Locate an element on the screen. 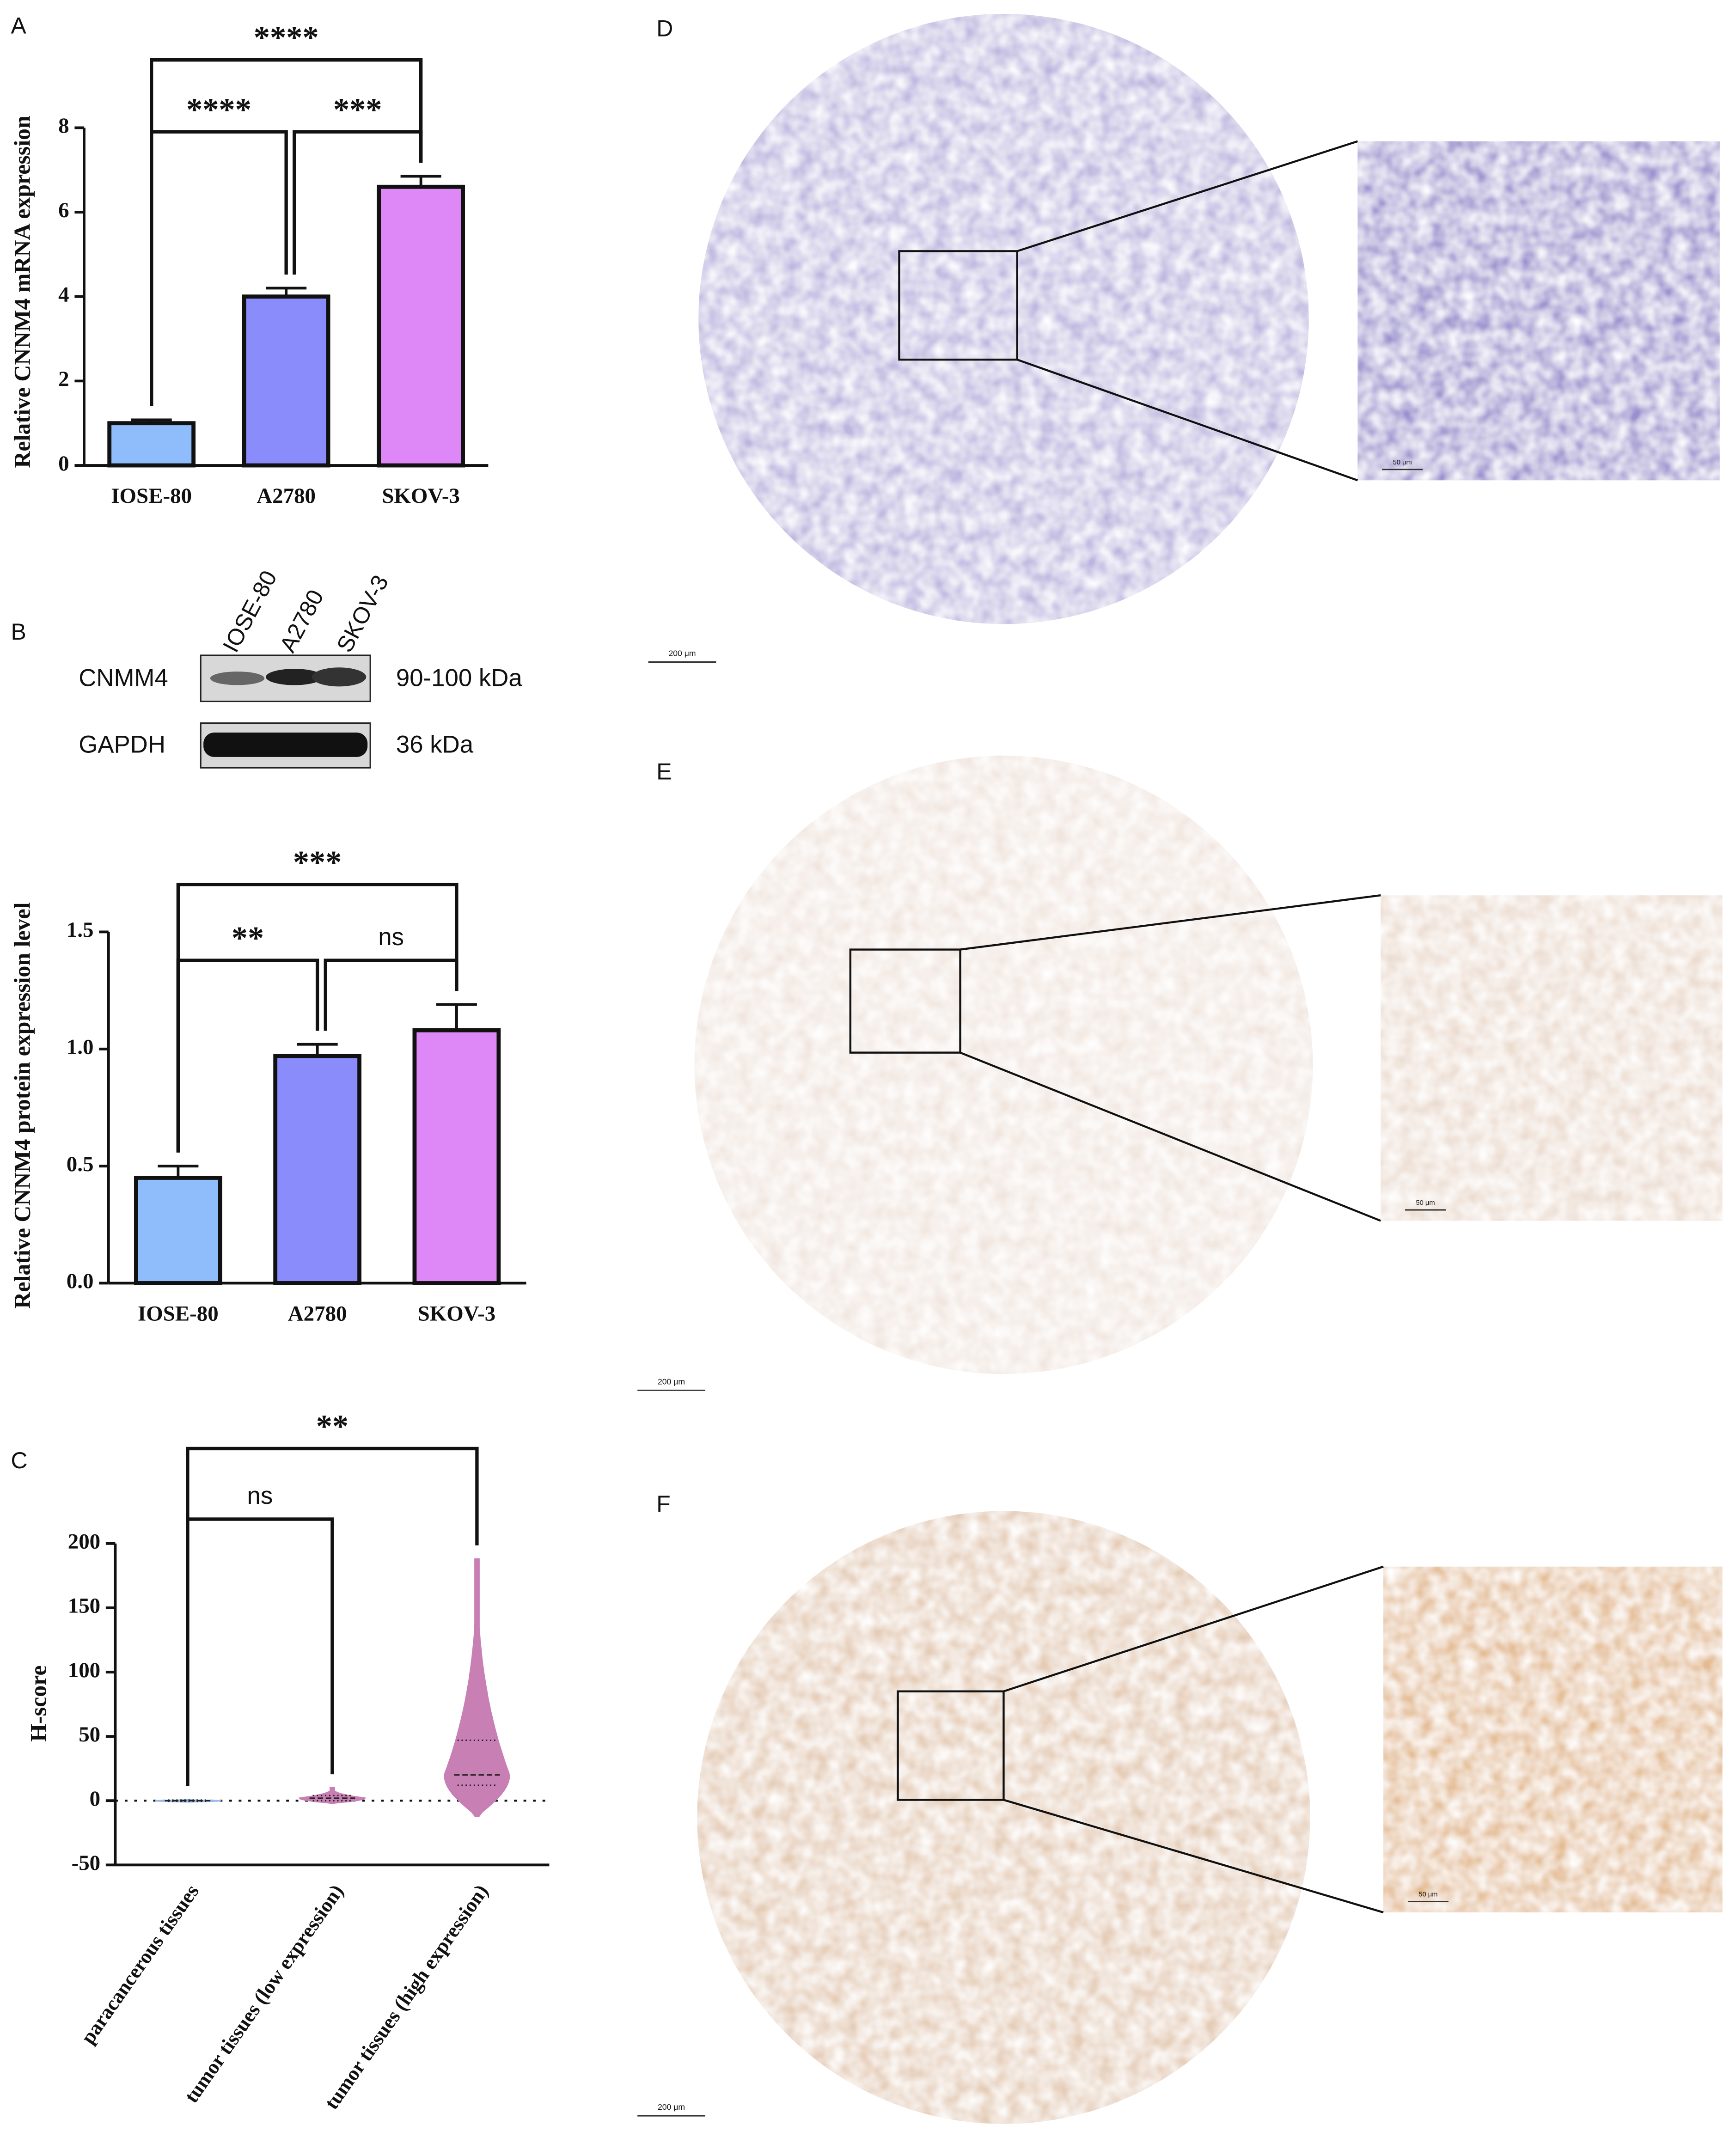 The image size is (1736, 2131). lane-label: A2780 is located at coordinates (302, 621).